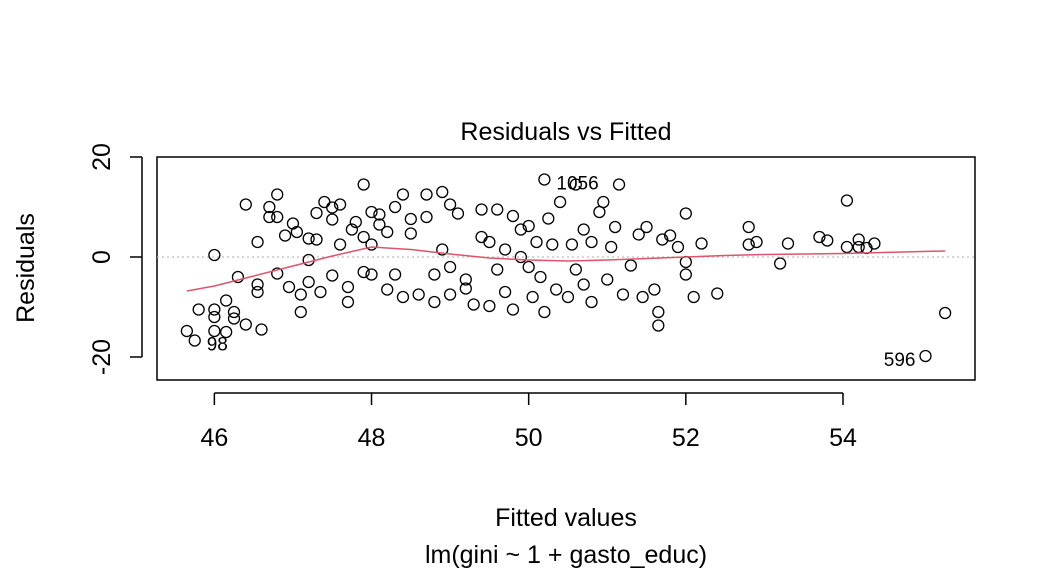 The width and height of the screenshot is (1056, 576). Describe the element at coordinates (900, 360) in the screenshot. I see `point-label: 596` at that location.